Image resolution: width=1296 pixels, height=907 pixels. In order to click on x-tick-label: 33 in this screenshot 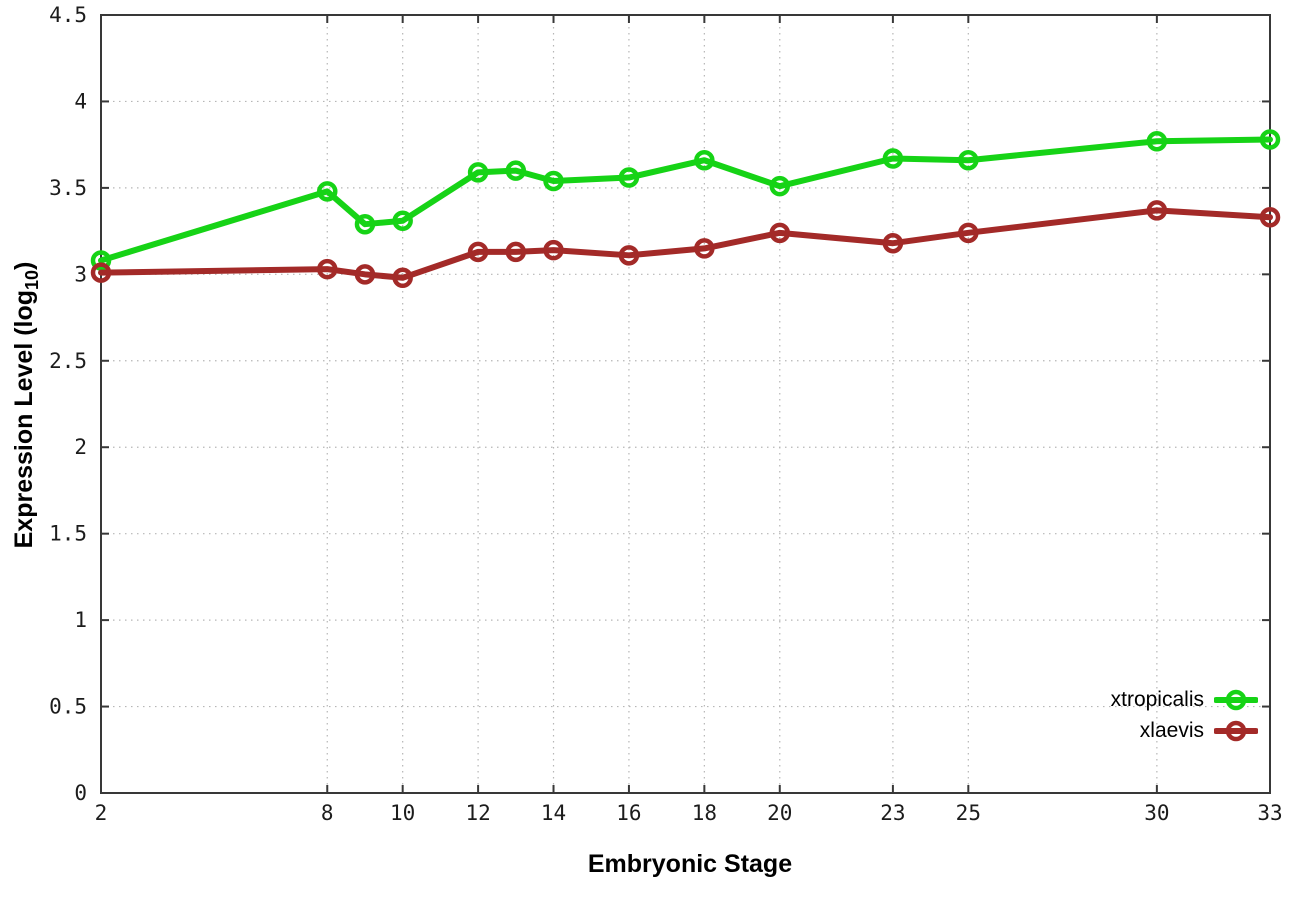, I will do `click(1269, 813)`.